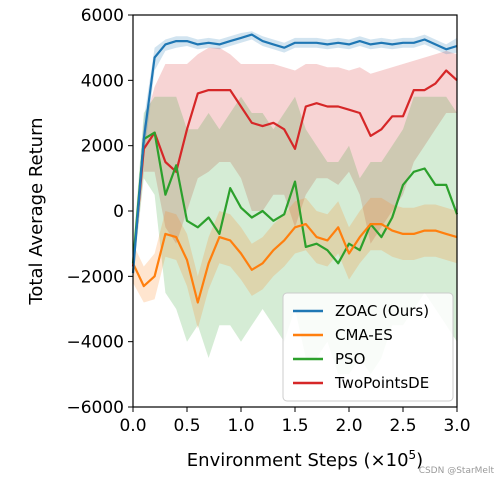 This screenshot has height=479, width=498. What do you see at coordinates (99, 212) in the screenshot?
I see `y-axis-ticks: −6000 −4000 −2000 0 2000 4000 6000` at bounding box center [99, 212].